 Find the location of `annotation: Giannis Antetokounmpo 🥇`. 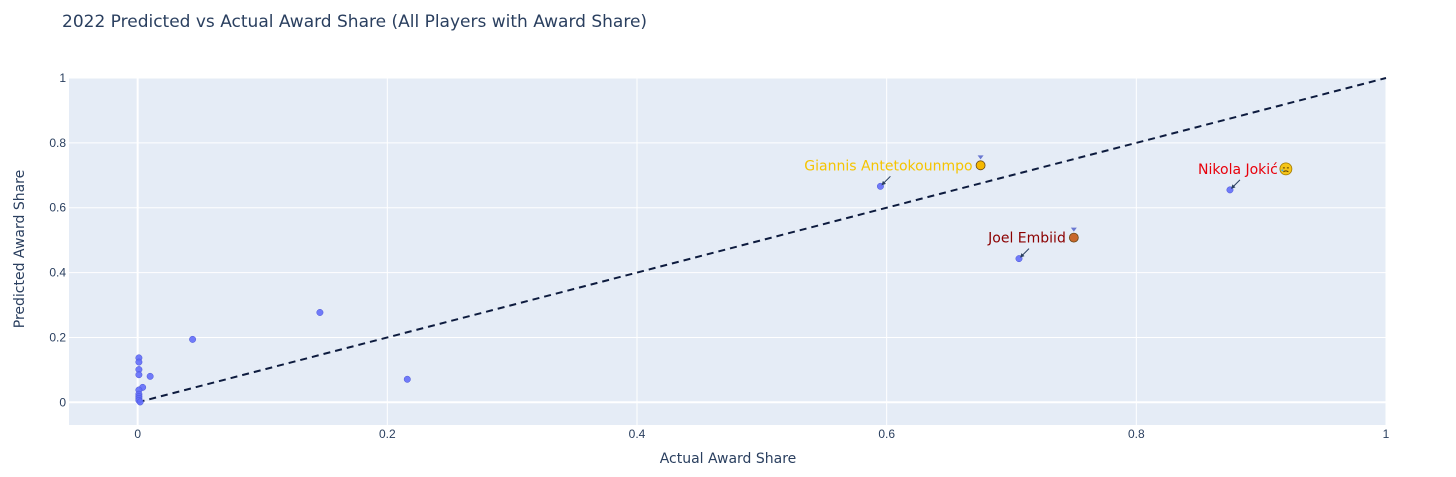

annotation: Giannis Antetokounmpo 🥇 is located at coordinates (895, 170).